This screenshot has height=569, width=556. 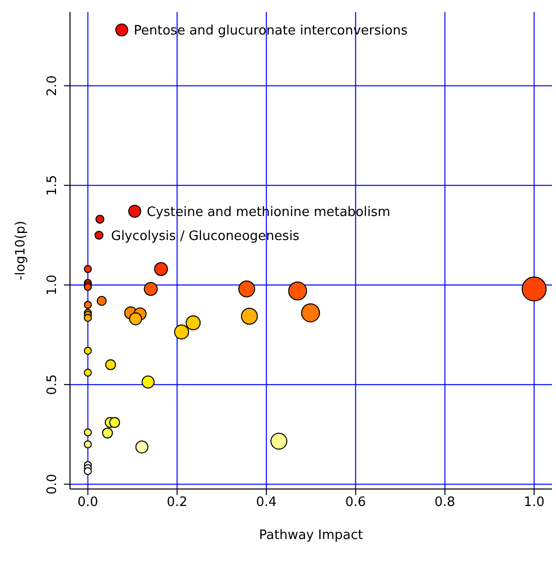 I want to click on y-tick-label: 1.5, so click(x=52, y=185).